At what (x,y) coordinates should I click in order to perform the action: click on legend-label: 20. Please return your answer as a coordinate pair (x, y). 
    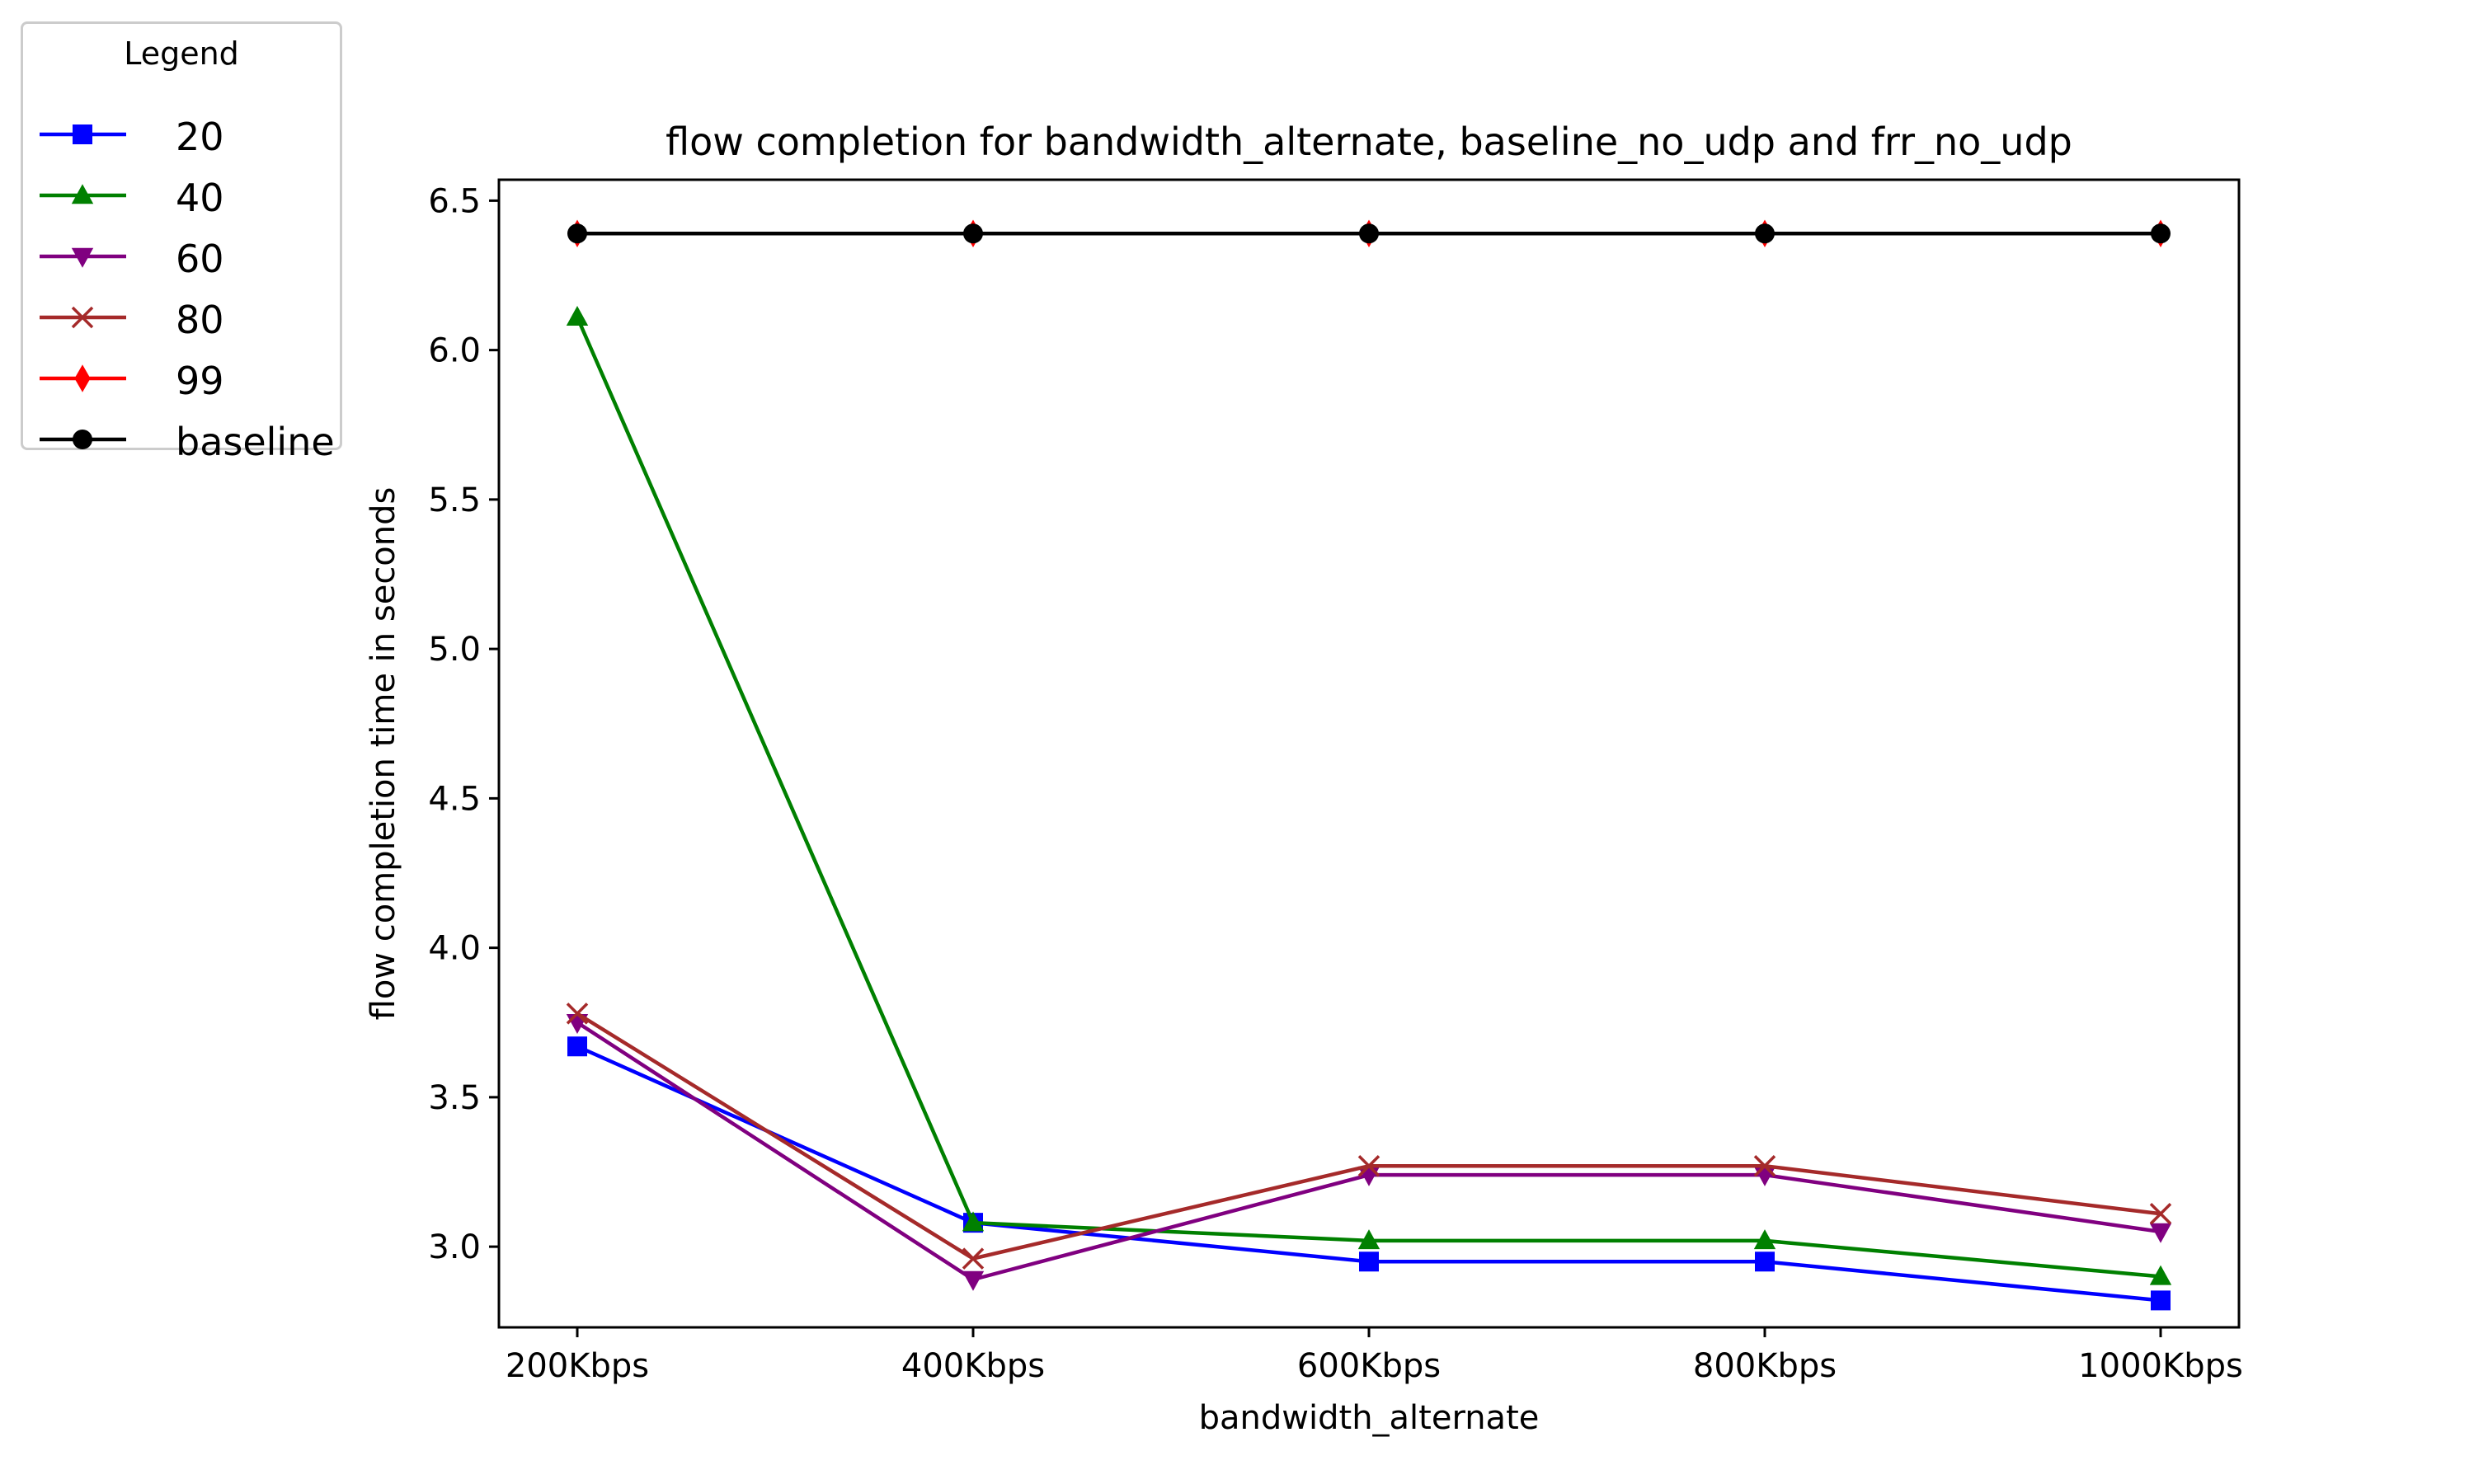
    Looking at the image, I should click on (200, 137).